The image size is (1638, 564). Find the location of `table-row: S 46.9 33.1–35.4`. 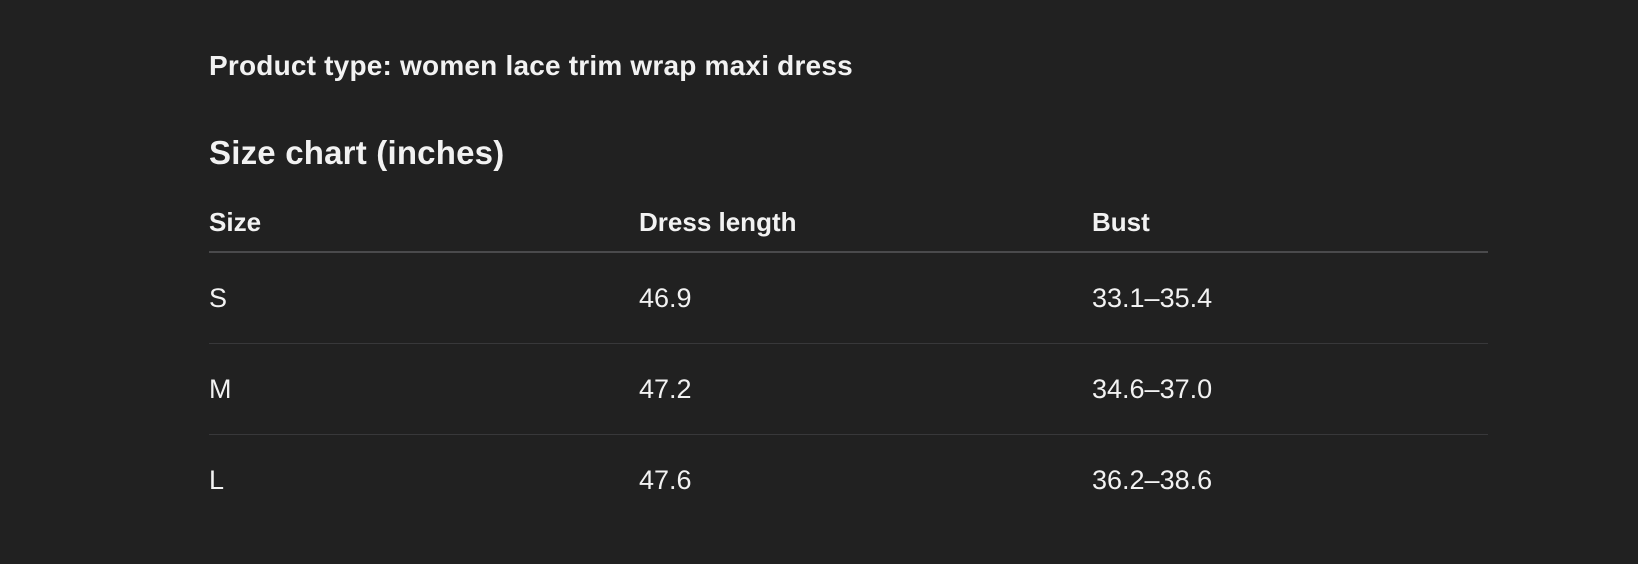

table-row: S 46.9 33.1–35.4 is located at coordinates (848, 298).